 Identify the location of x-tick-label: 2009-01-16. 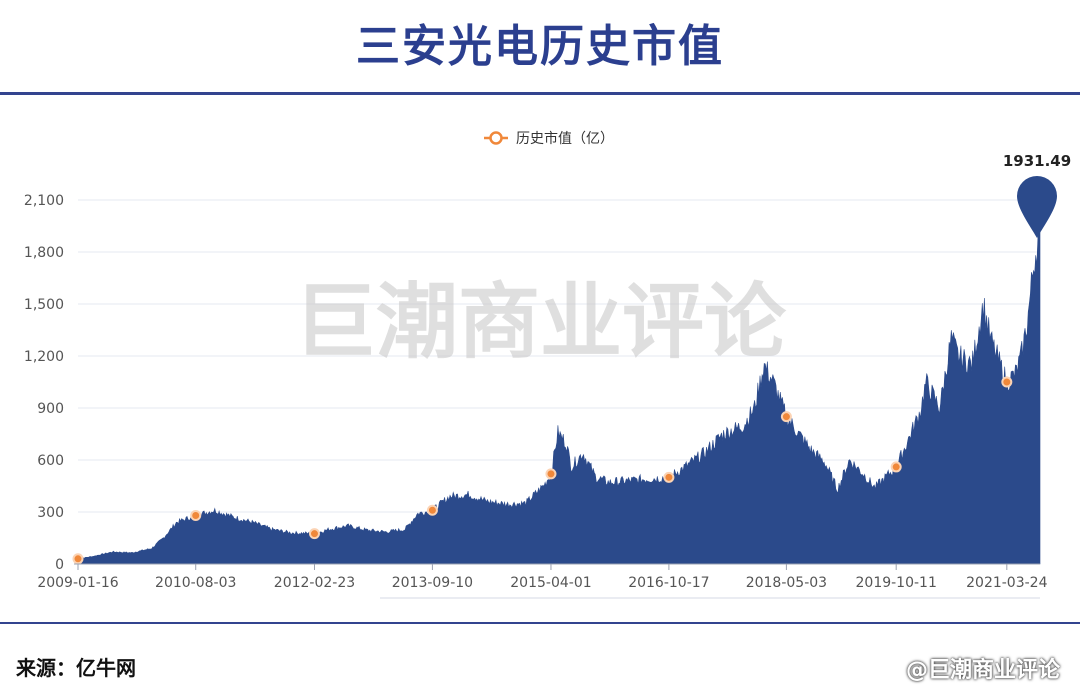
(77, 583).